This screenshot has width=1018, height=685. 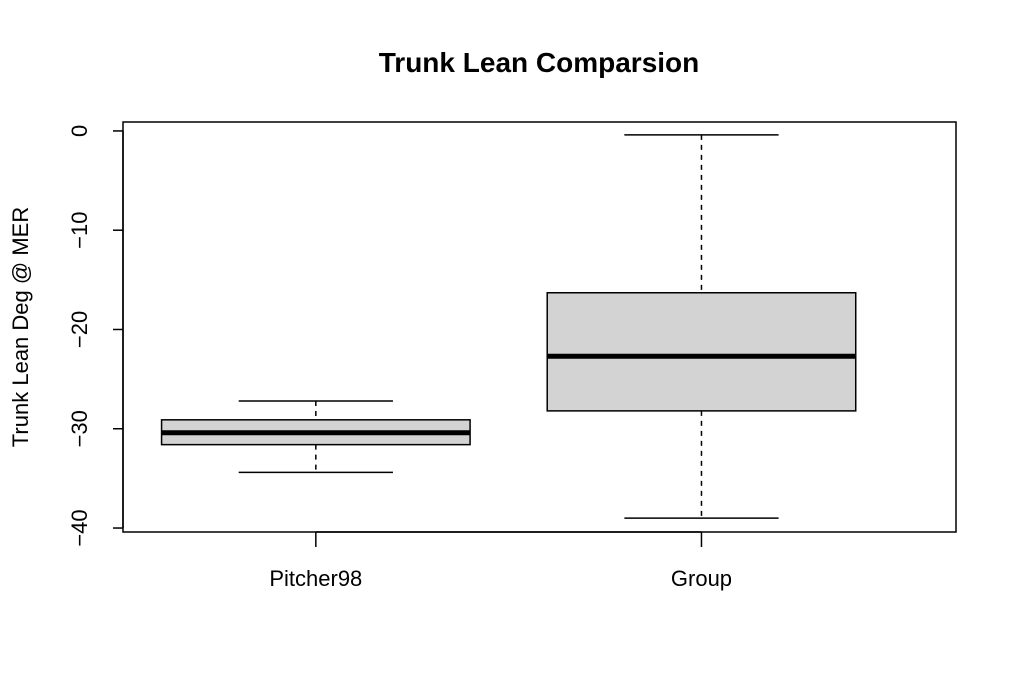 What do you see at coordinates (95, 336) in the screenshot?
I see `y-axis: 0 −10 −20 −30 −40` at bounding box center [95, 336].